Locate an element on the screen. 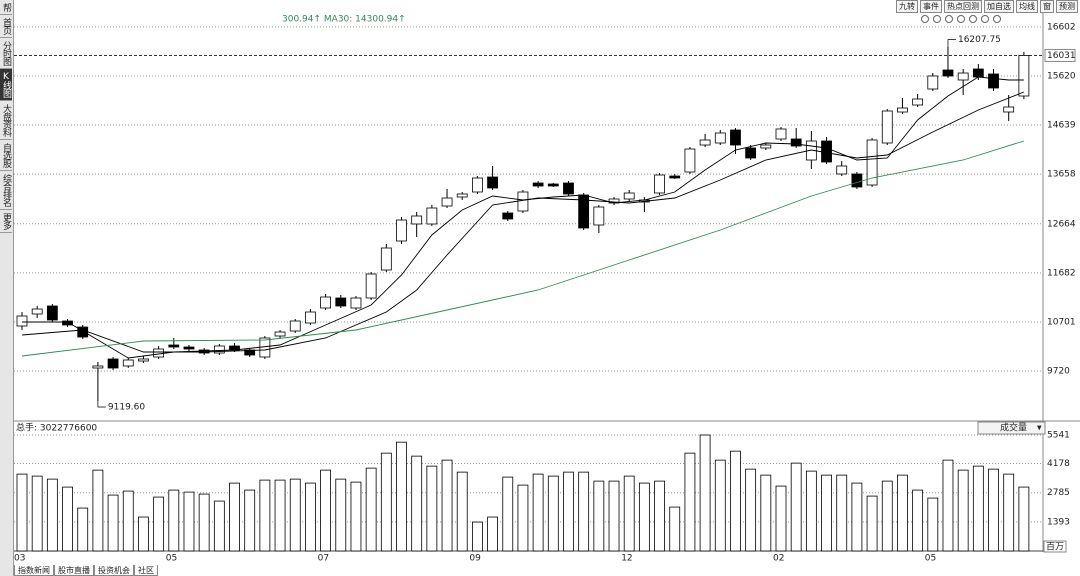 This screenshot has width=1080, height=576. y-tick-label: 13658 is located at coordinates (1061, 175).